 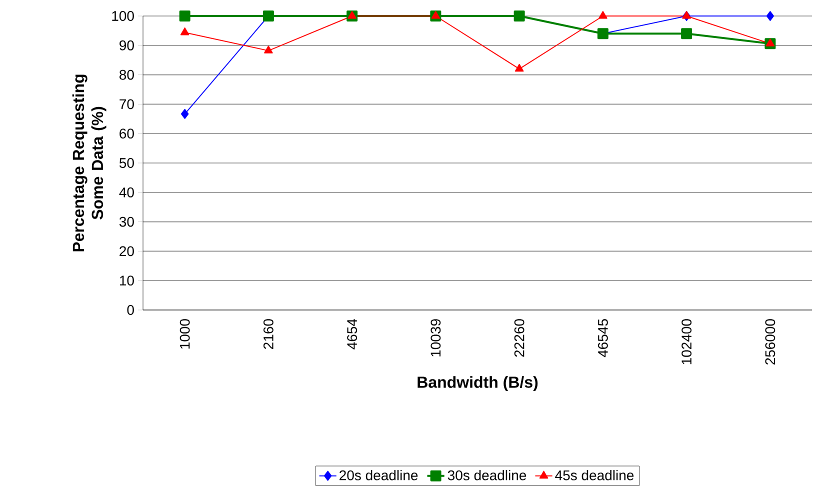 I want to click on y-tick-label: 40, so click(x=126, y=192).